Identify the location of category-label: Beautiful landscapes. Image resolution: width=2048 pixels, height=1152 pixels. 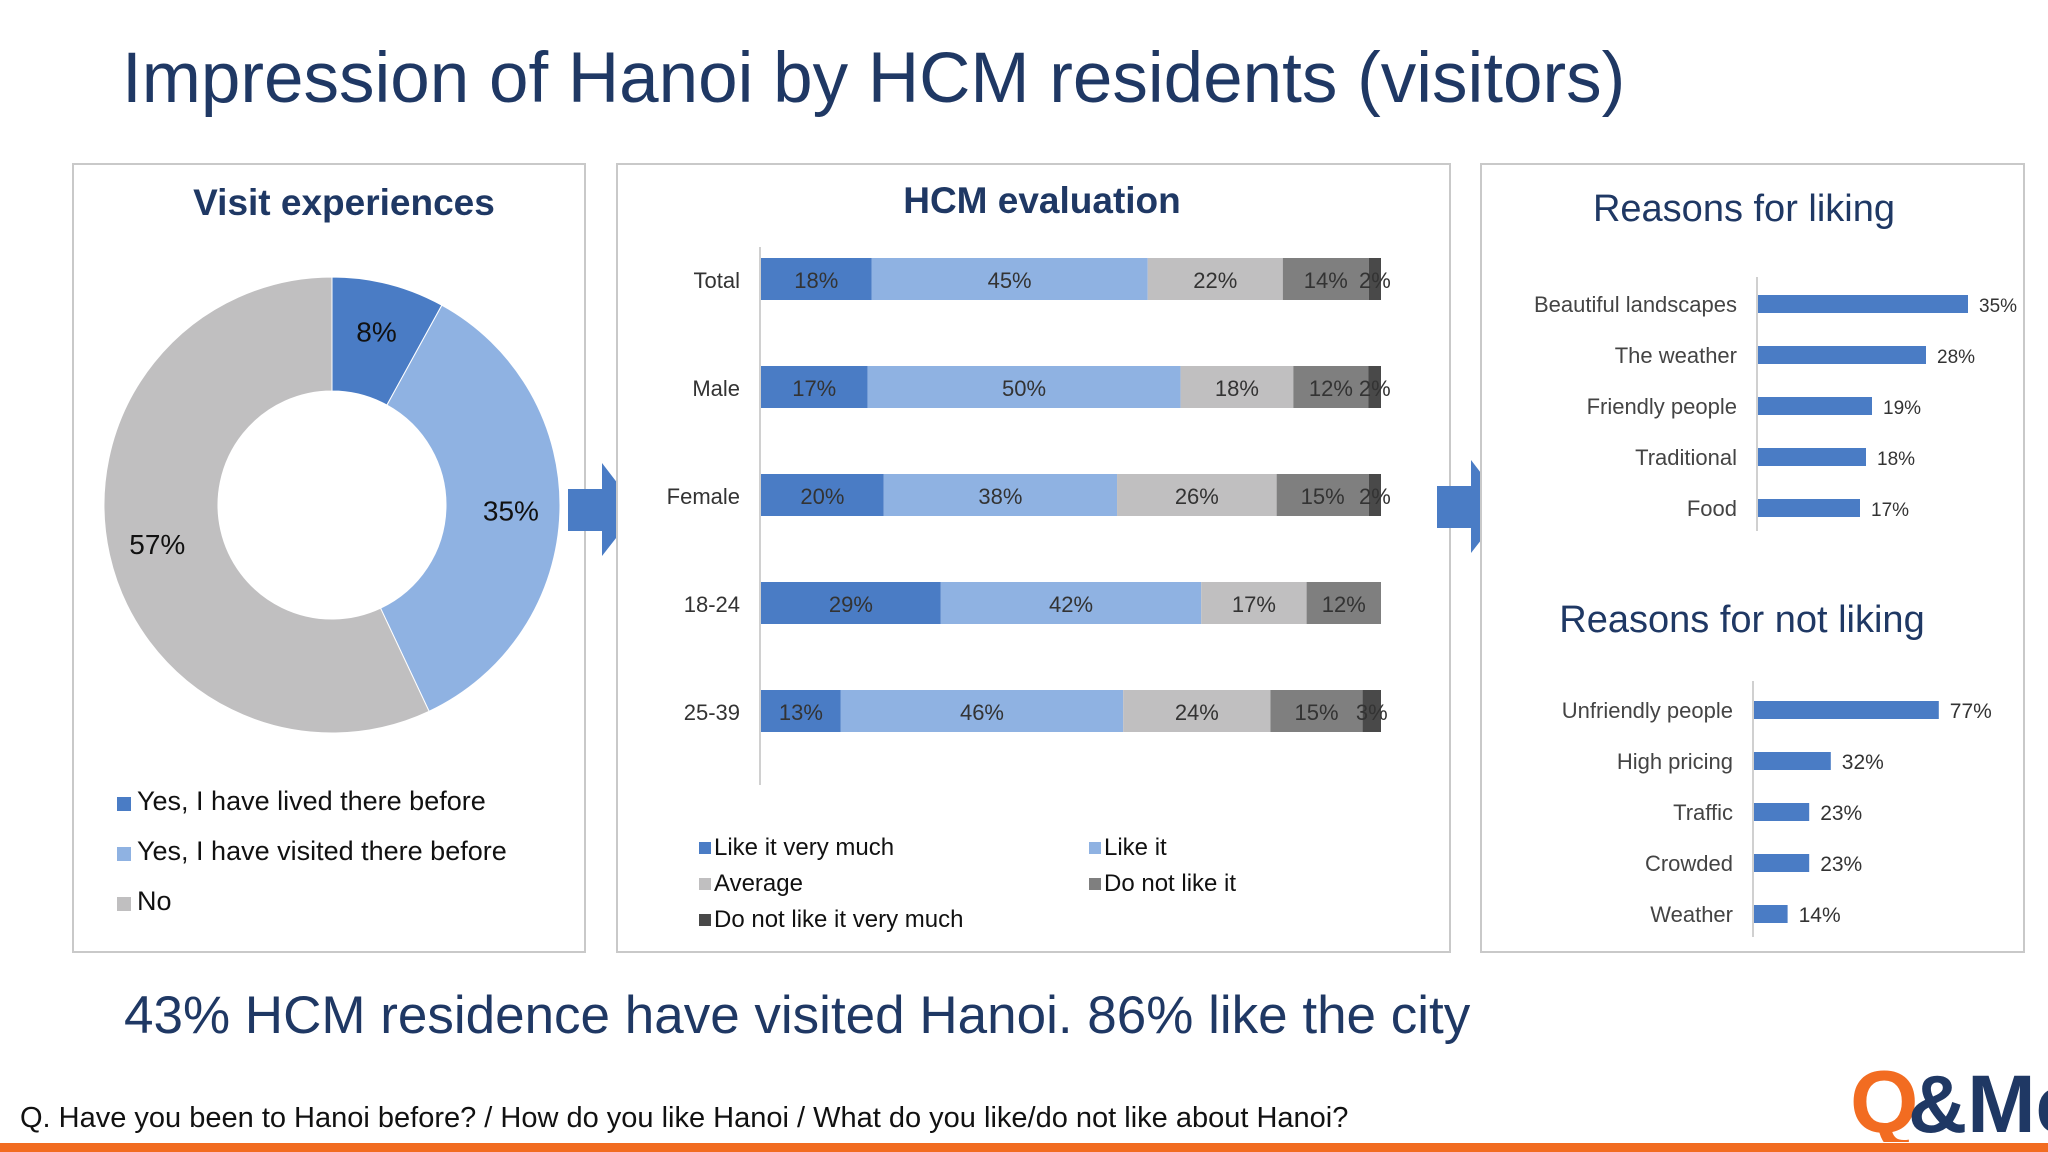
(1635, 304).